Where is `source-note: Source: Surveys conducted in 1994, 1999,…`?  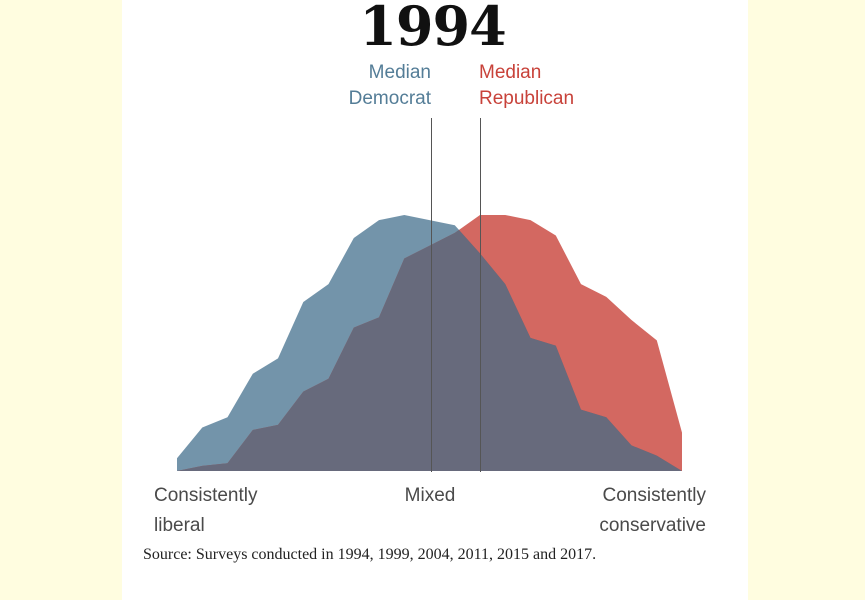
source-note: Source: Surveys conducted in 1994, 1999,… is located at coordinates (370, 554).